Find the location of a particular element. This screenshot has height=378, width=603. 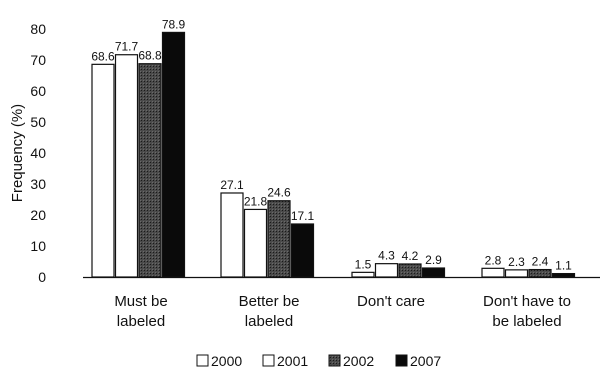

data-label: 78.9 is located at coordinates (174, 24).